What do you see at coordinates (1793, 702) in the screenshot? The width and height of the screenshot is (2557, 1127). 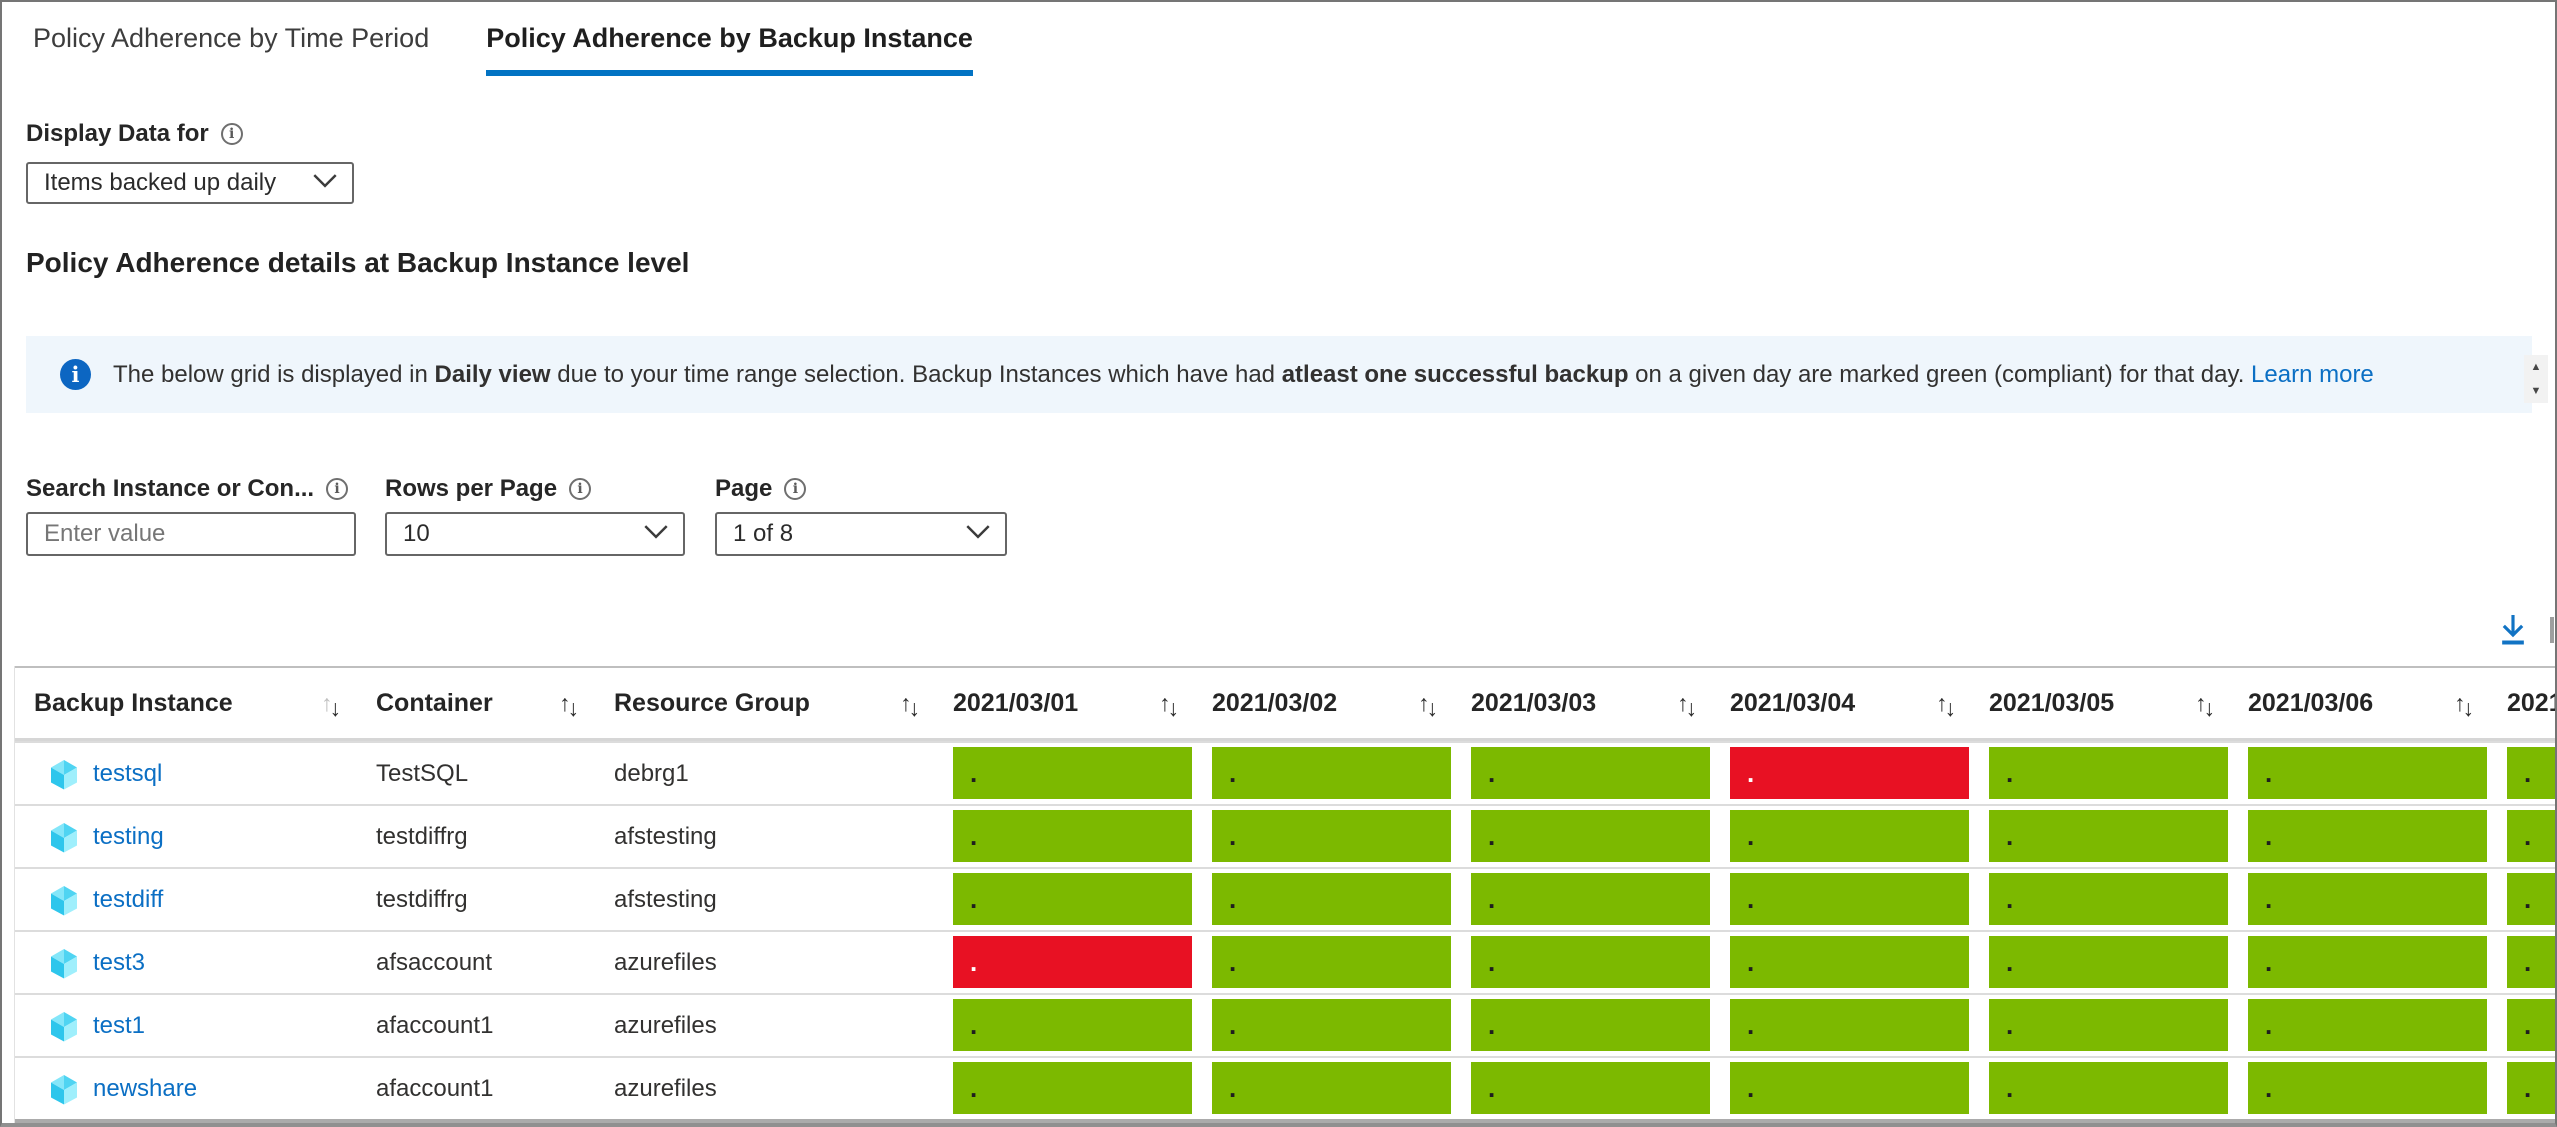 I see `column-label: 2021/03/04` at bounding box center [1793, 702].